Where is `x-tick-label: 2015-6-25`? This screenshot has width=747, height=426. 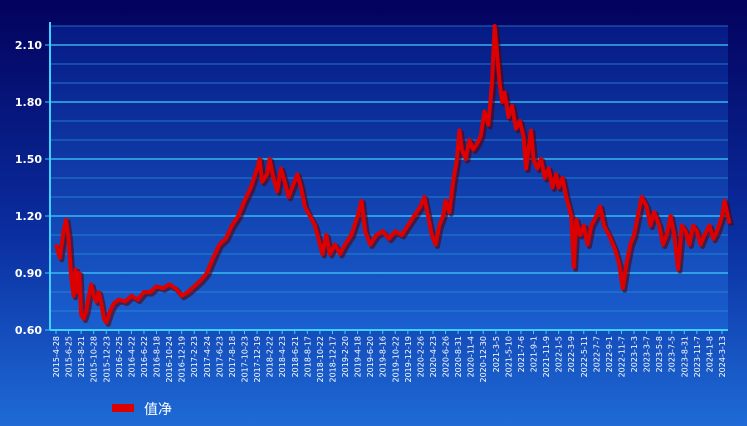 x-tick-label: 2015-6-25 is located at coordinates (69, 356).